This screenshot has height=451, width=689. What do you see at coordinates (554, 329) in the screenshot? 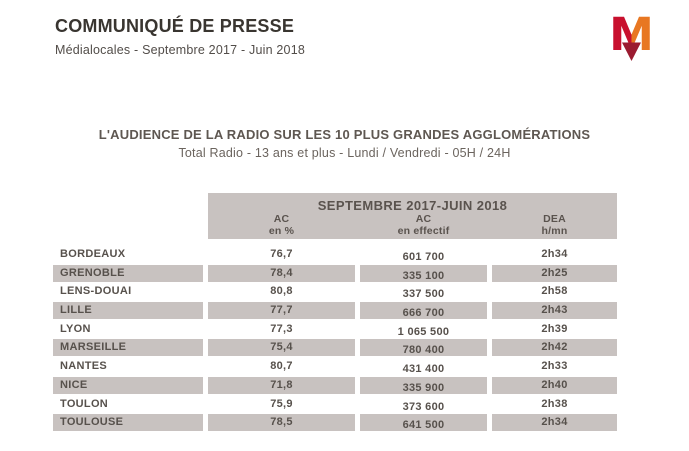
I see `cell-dea: 2h39` at bounding box center [554, 329].